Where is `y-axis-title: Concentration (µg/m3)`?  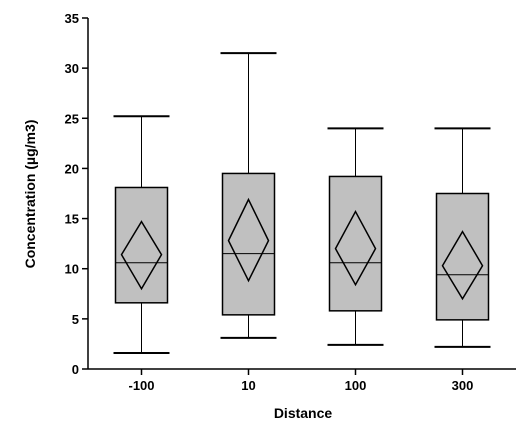
y-axis-title: Concentration (µg/m3) is located at coordinates (30, 194).